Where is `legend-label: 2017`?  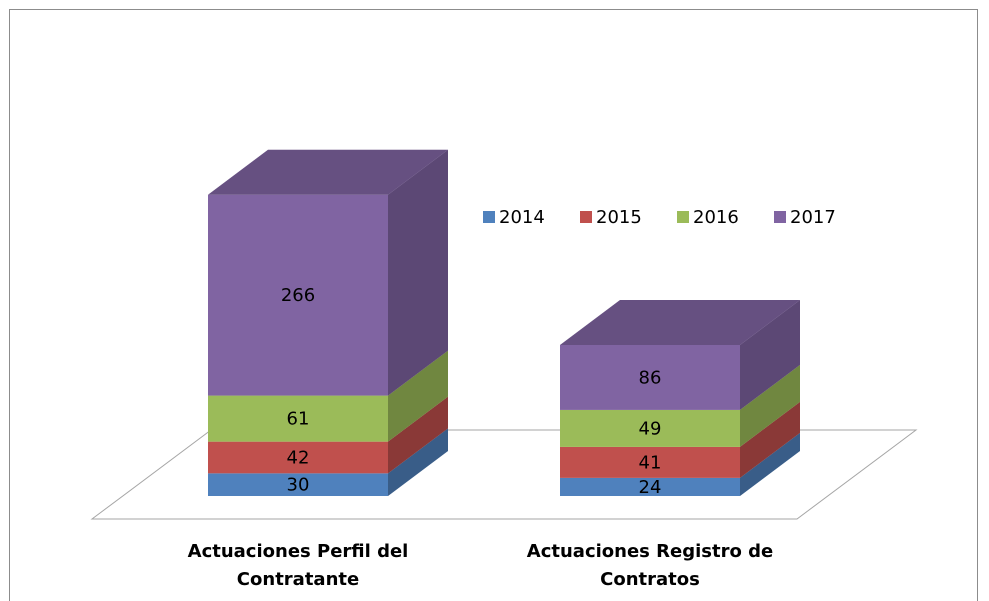 legend-label: 2017 is located at coordinates (813, 217).